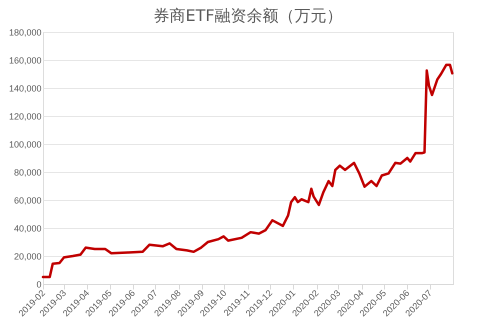  Describe the element at coordinates (248, 15) in the screenshot. I see `chart-title: 券商ETF融资余额（万元）` at that location.